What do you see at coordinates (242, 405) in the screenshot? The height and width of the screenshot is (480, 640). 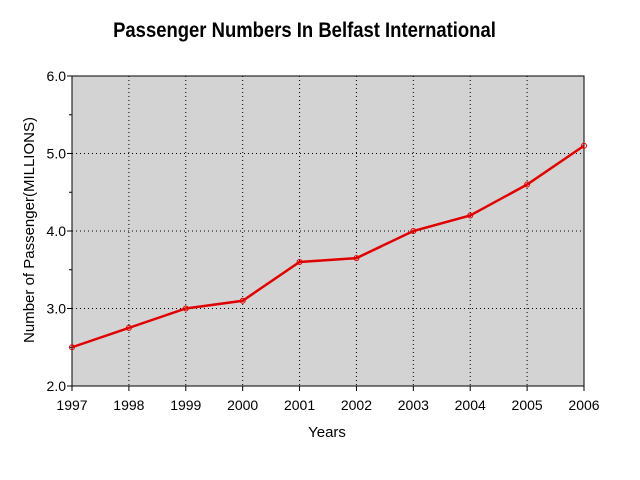 I see `x-tick-label: 2000` at bounding box center [242, 405].